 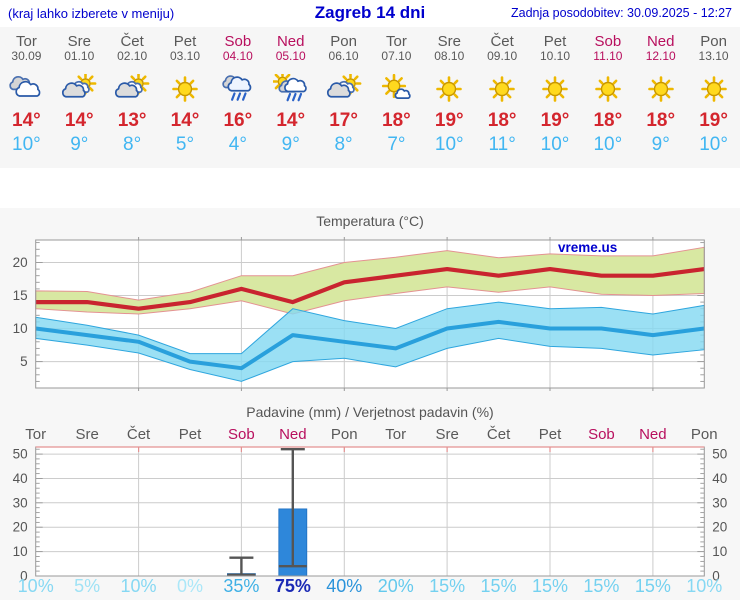 I want to click on precip-probability-label: 20%, so click(x=395, y=586).